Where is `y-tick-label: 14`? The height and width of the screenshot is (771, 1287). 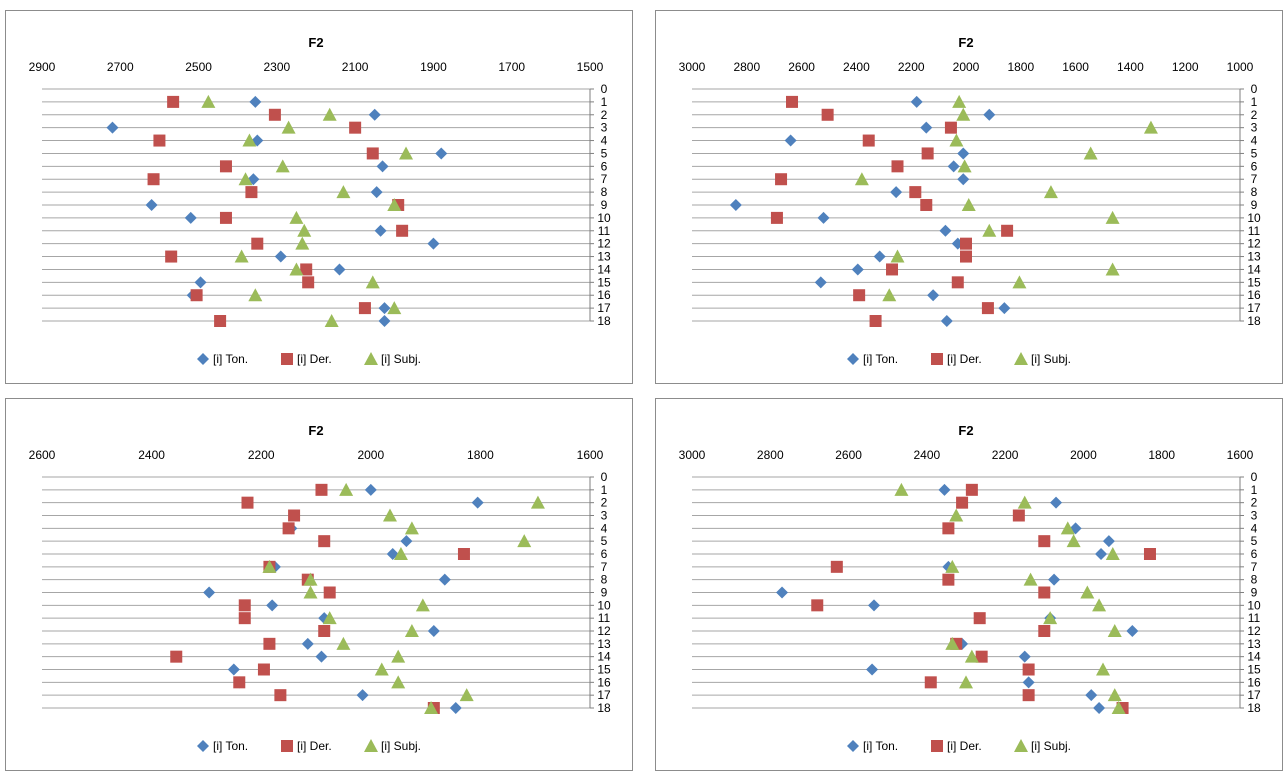
y-tick-label: 14 is located at coordinates (604, 657).